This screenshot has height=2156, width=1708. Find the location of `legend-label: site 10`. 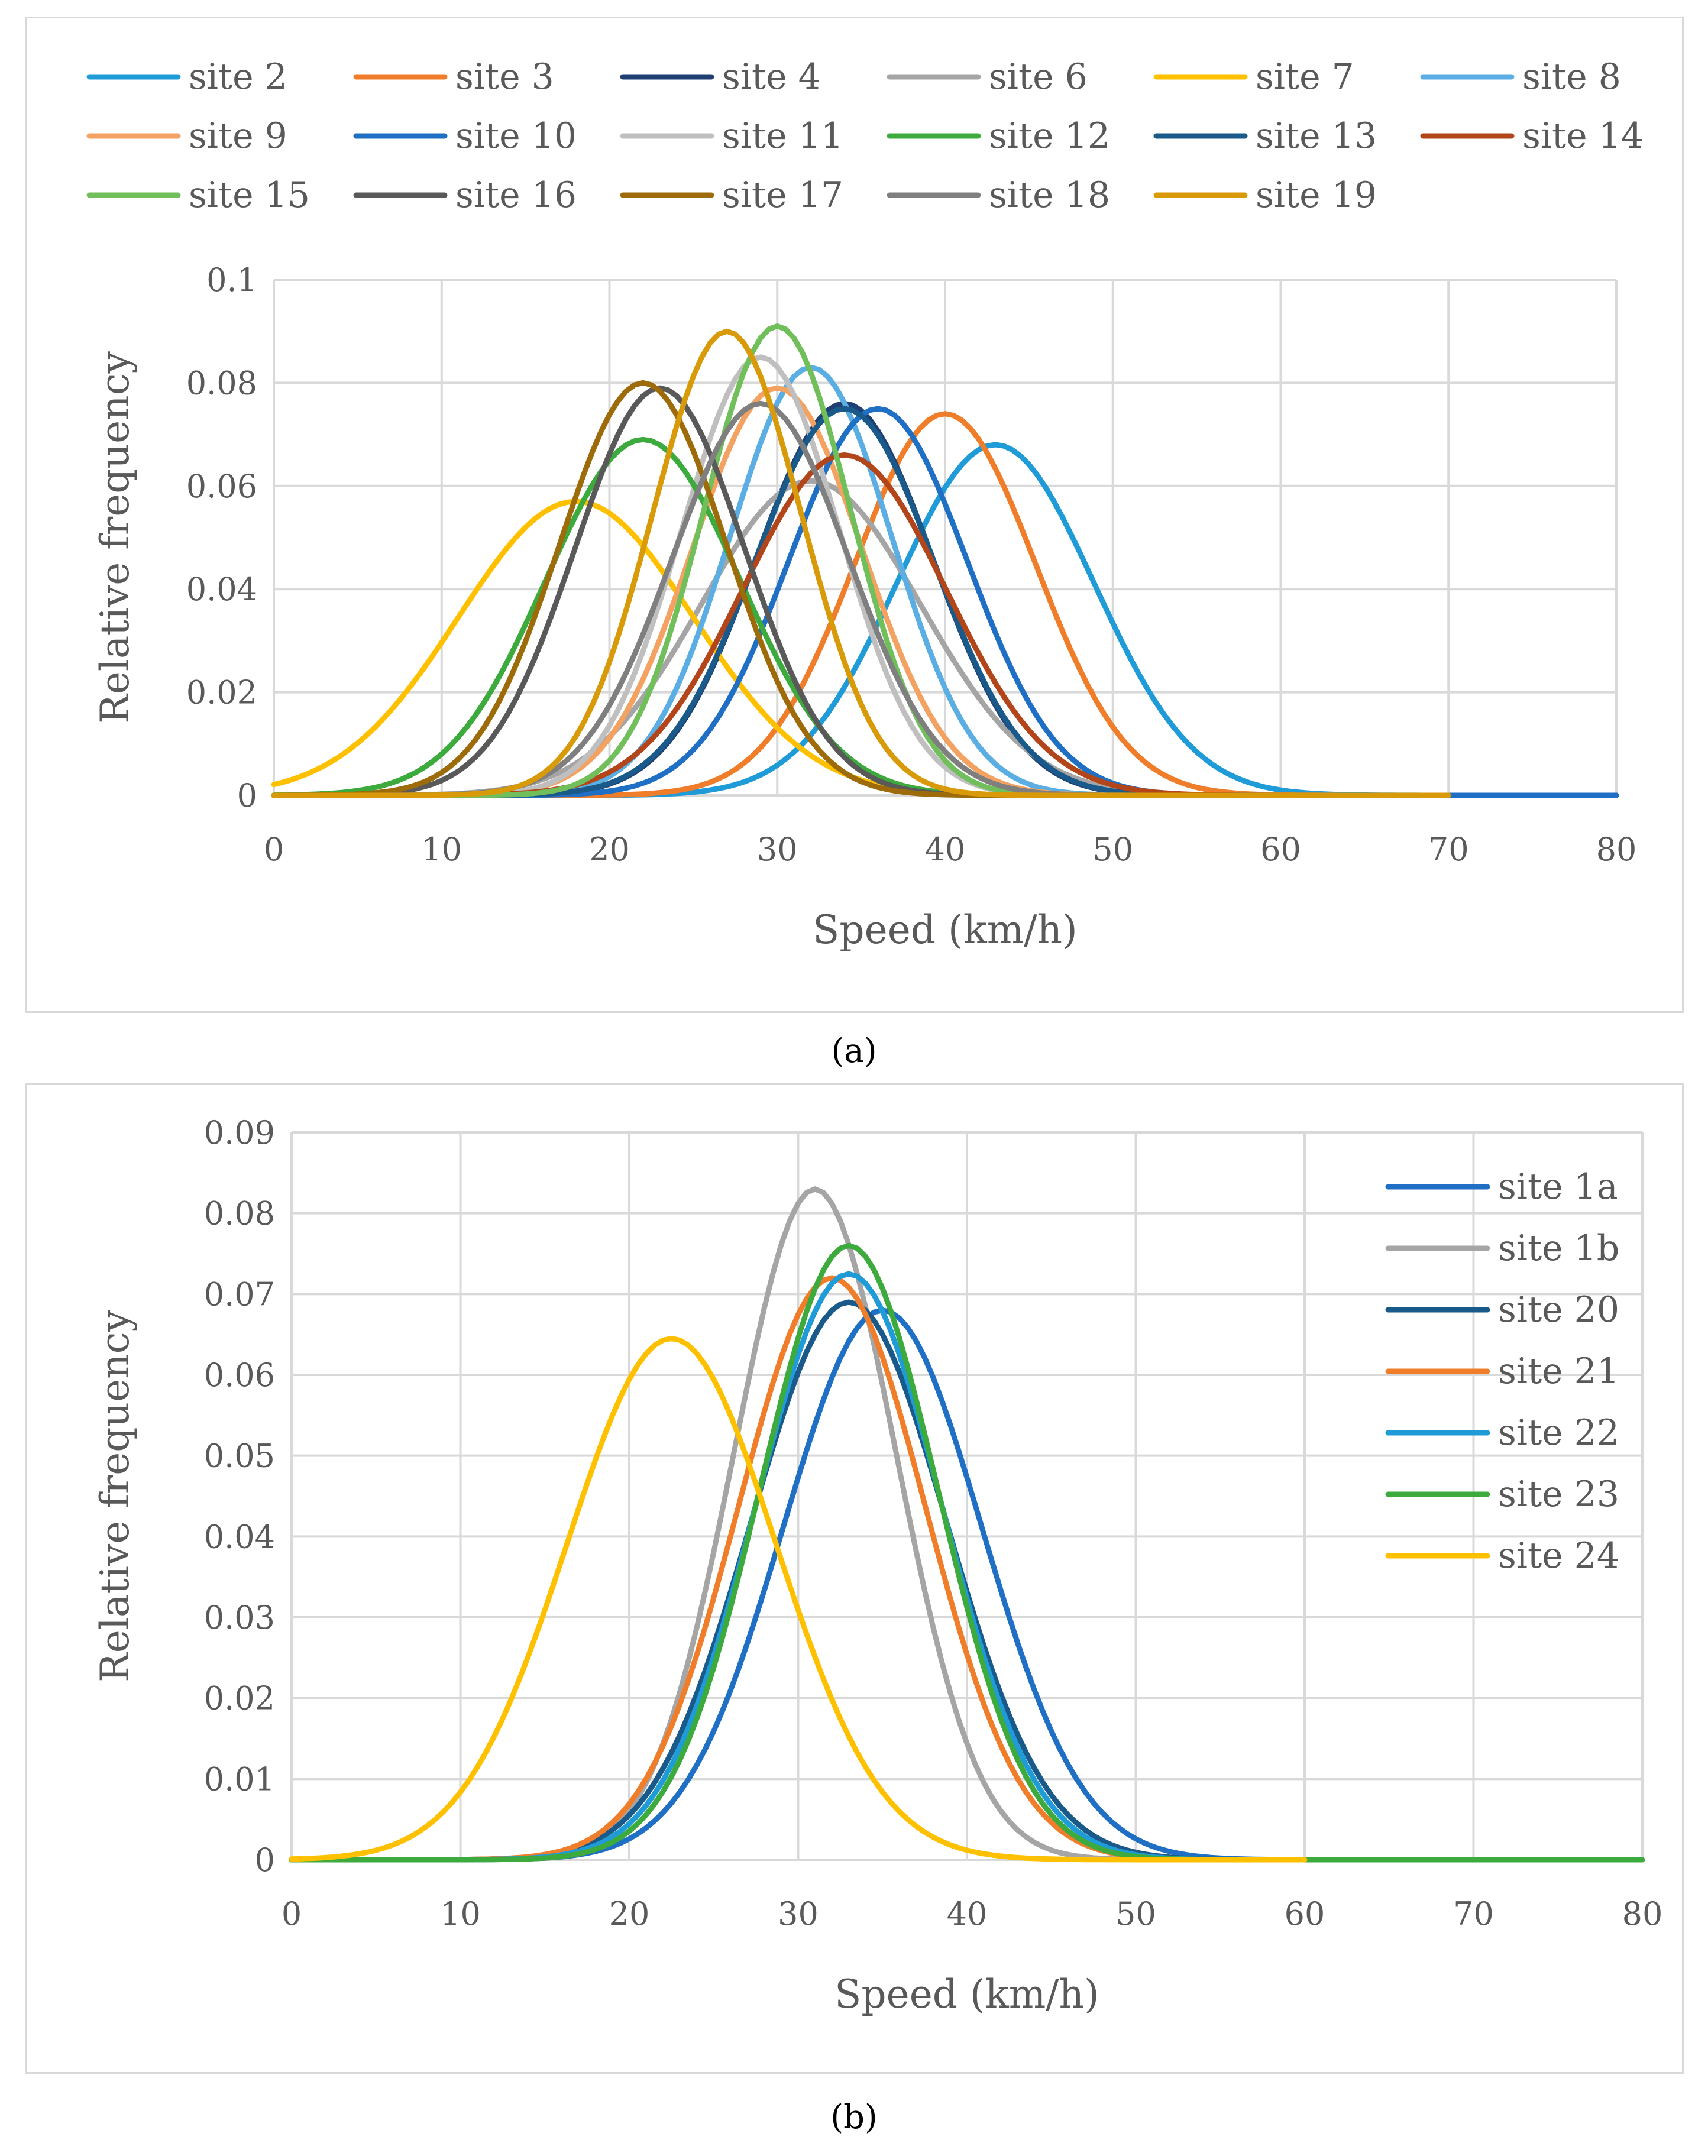

legend-label: site 10 is located at coordinates (516, 136).